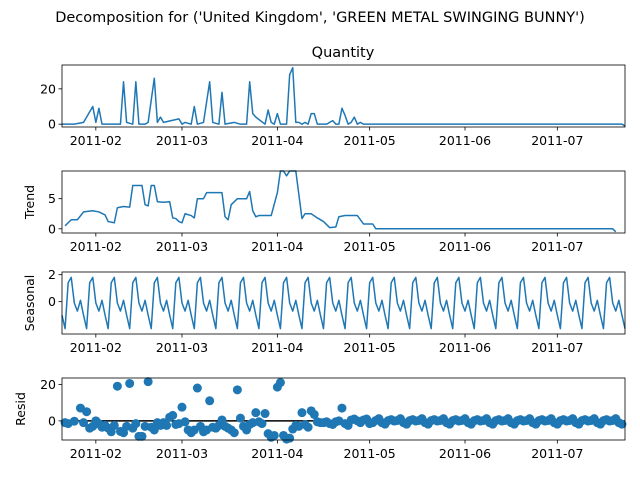 This screenshot has width=640, height=480. What do you see at coordinates (465, 140) in the screenshot?
I see `panel-quantity-xtick-label: 2011-06` at bounding box center [465, 140].